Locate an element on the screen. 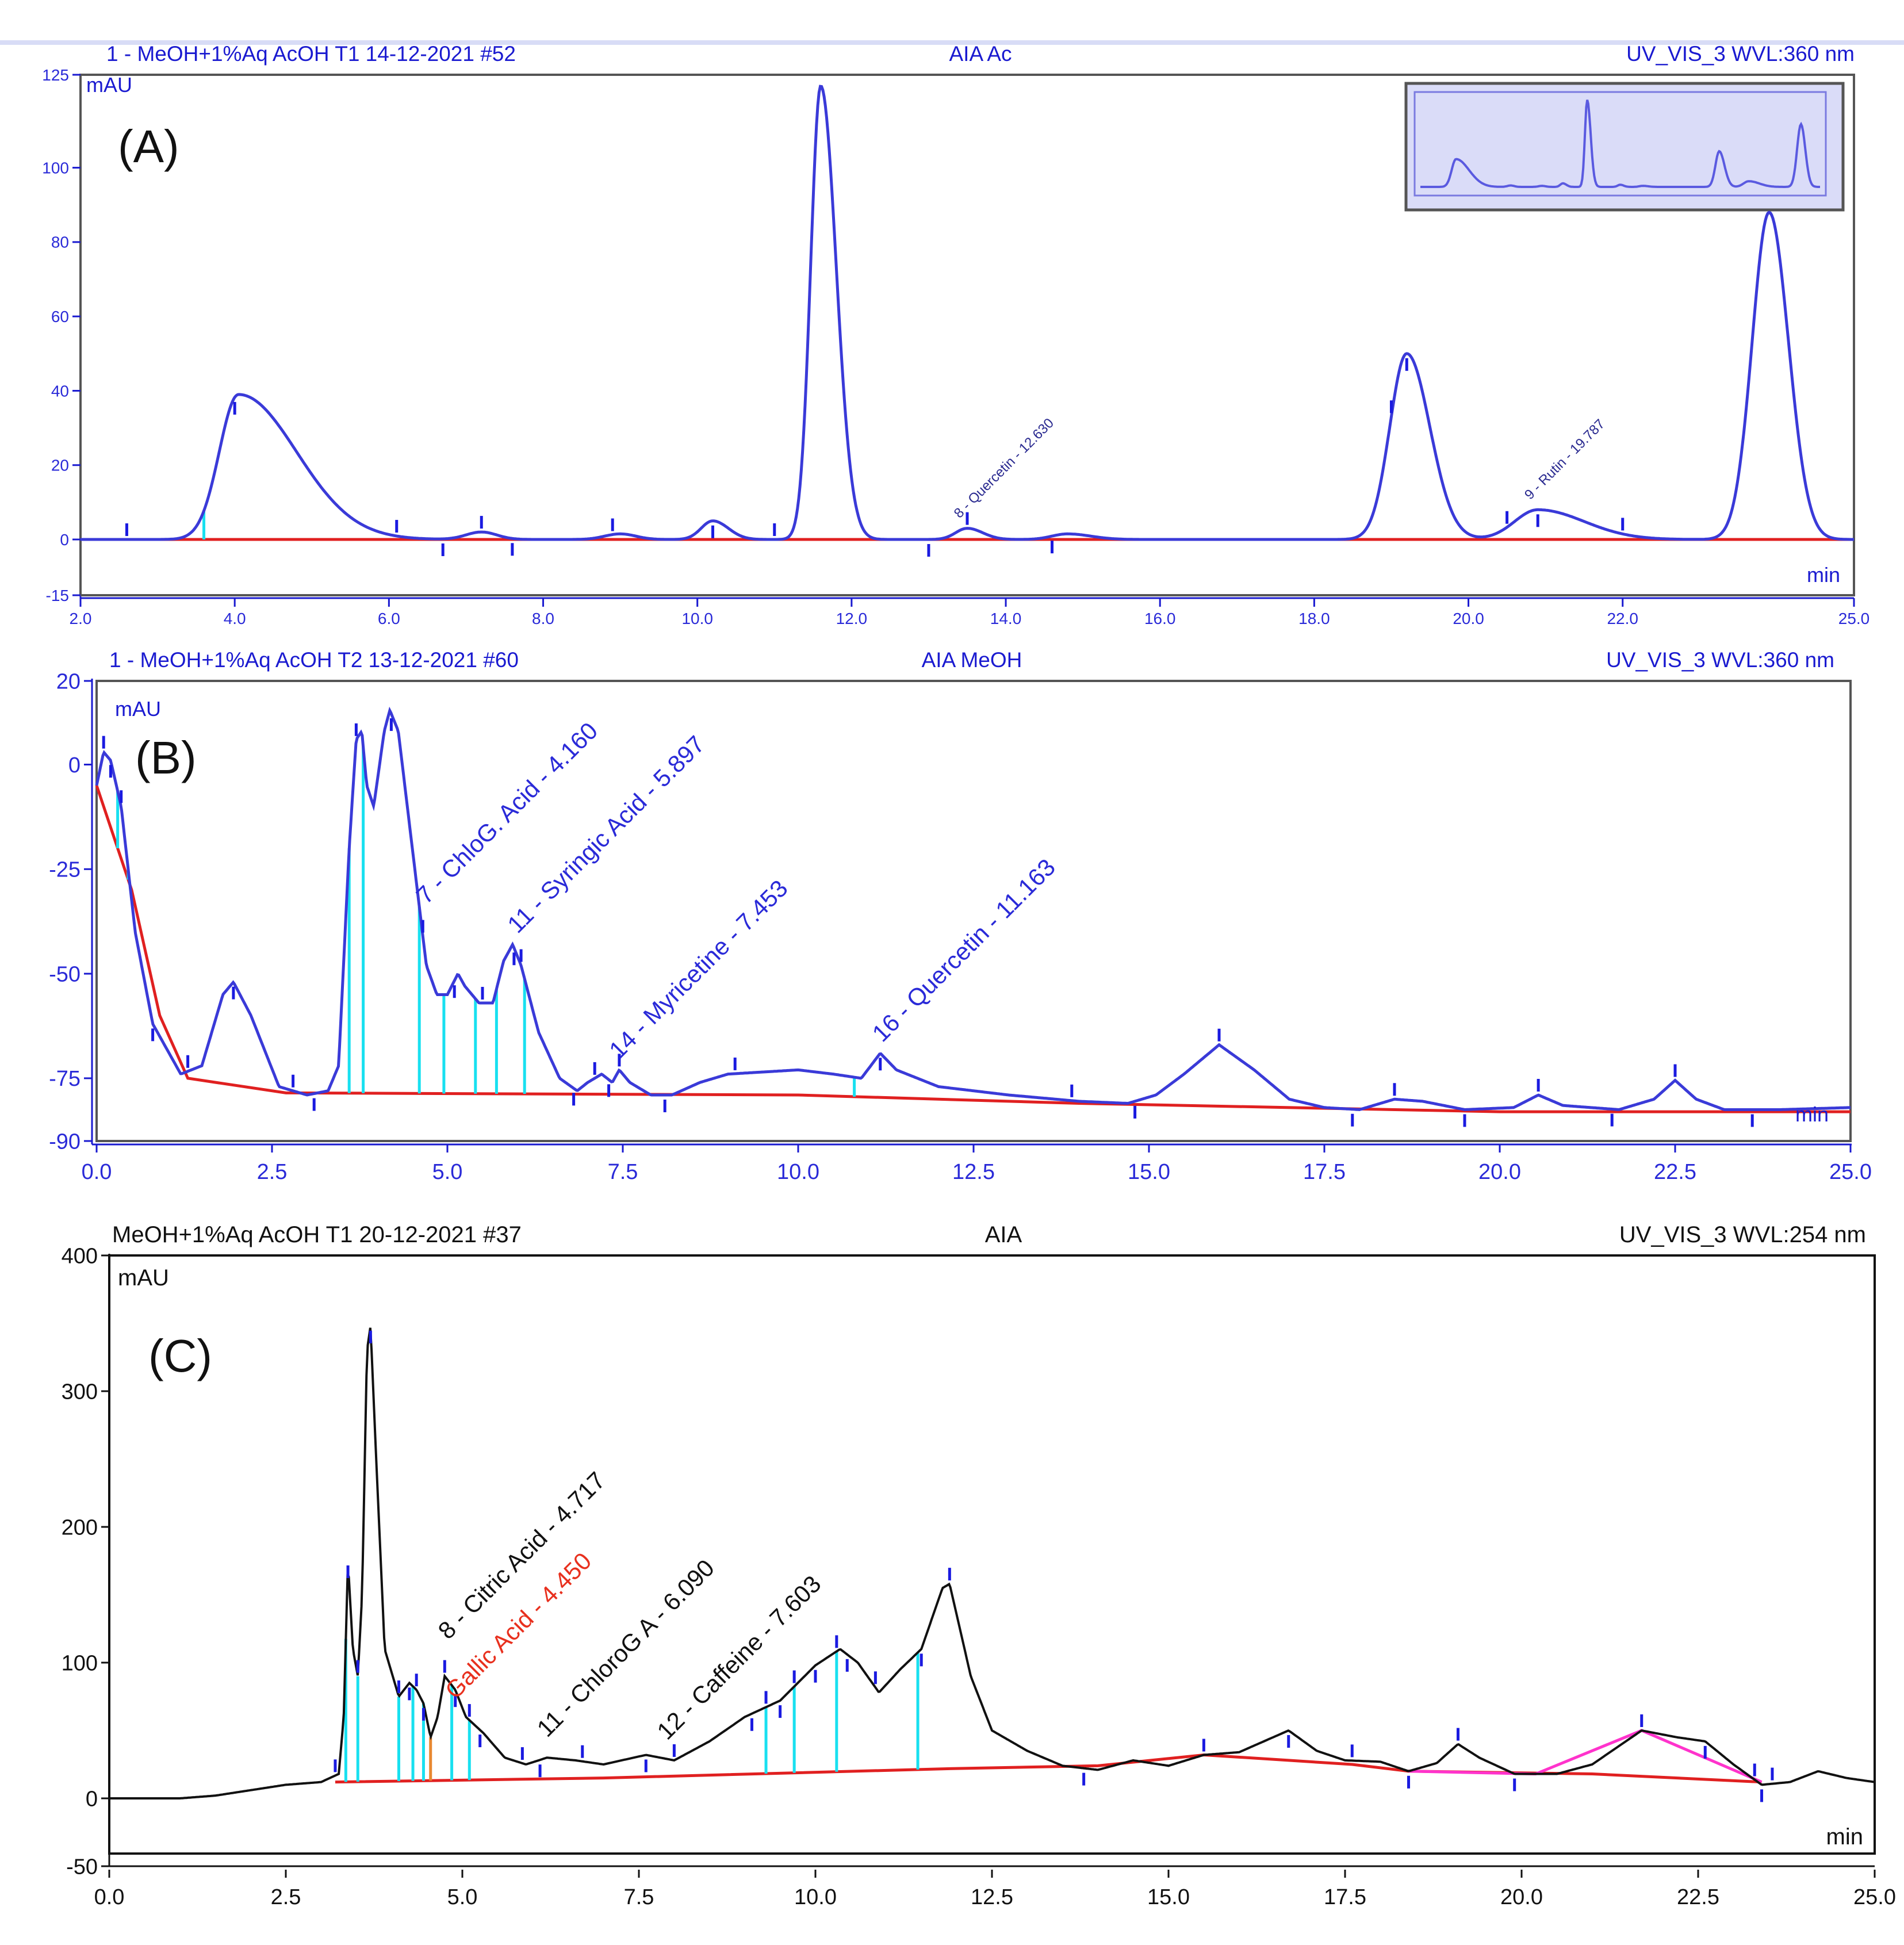 The width and height of the screenshot is (1904, 1945). panel-c-baseline is located at coordinates (1049, 1756).